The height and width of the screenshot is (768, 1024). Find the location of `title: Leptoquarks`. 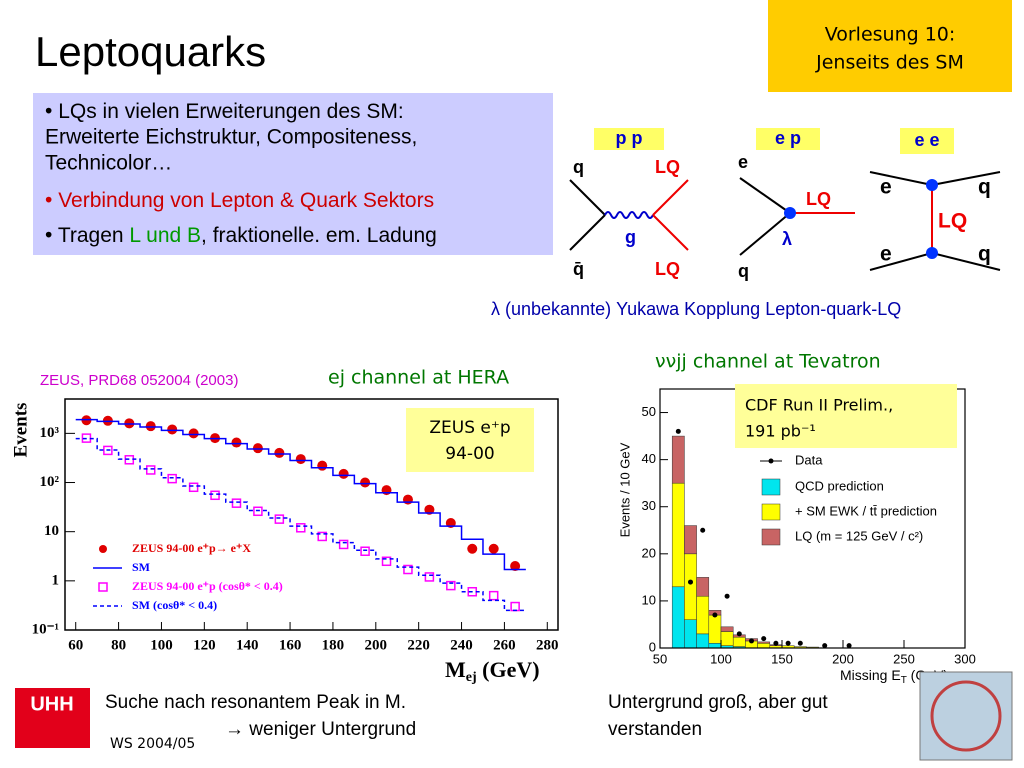

title: Leptoquarks is located at coordinates (150, 51).